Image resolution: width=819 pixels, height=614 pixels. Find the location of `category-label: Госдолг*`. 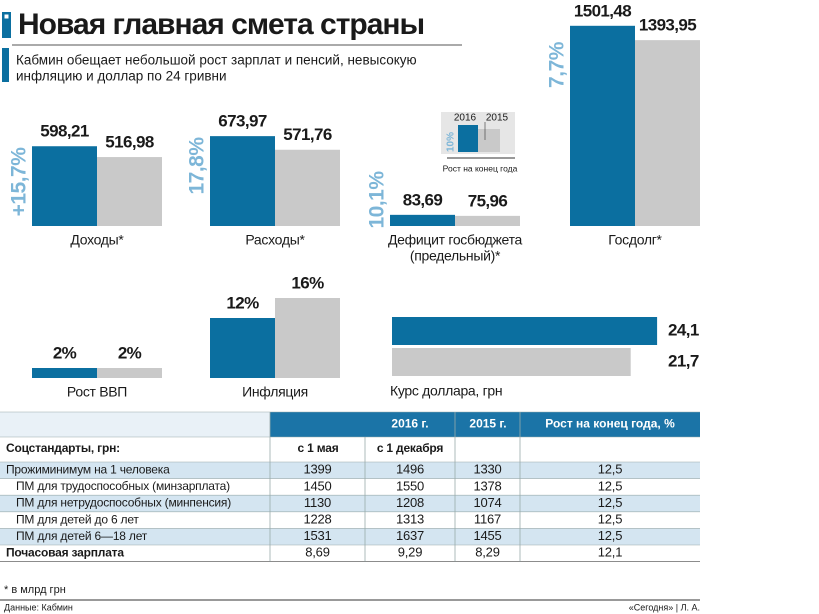

category-label: Госдолг* is located at coordinates (635, 240).